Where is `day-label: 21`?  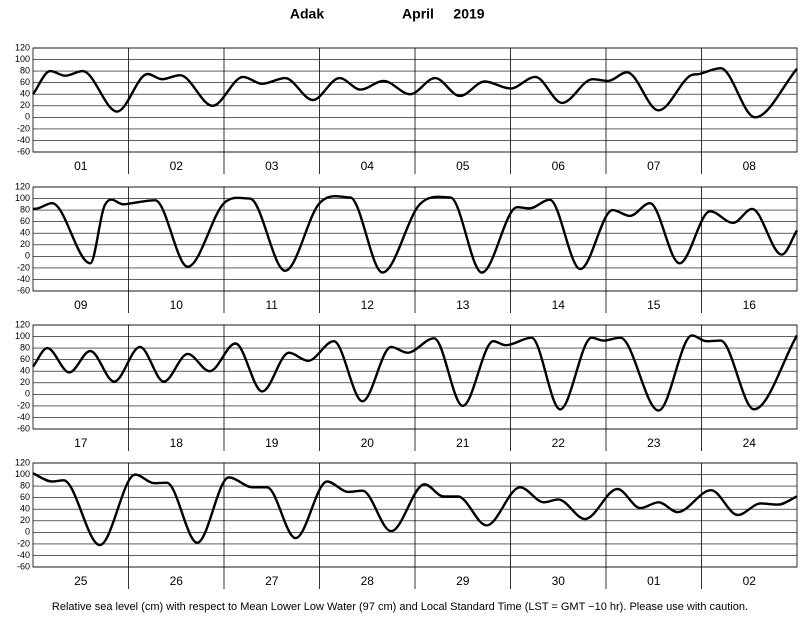
day-label: 21 is located at coordinates (463, 443).